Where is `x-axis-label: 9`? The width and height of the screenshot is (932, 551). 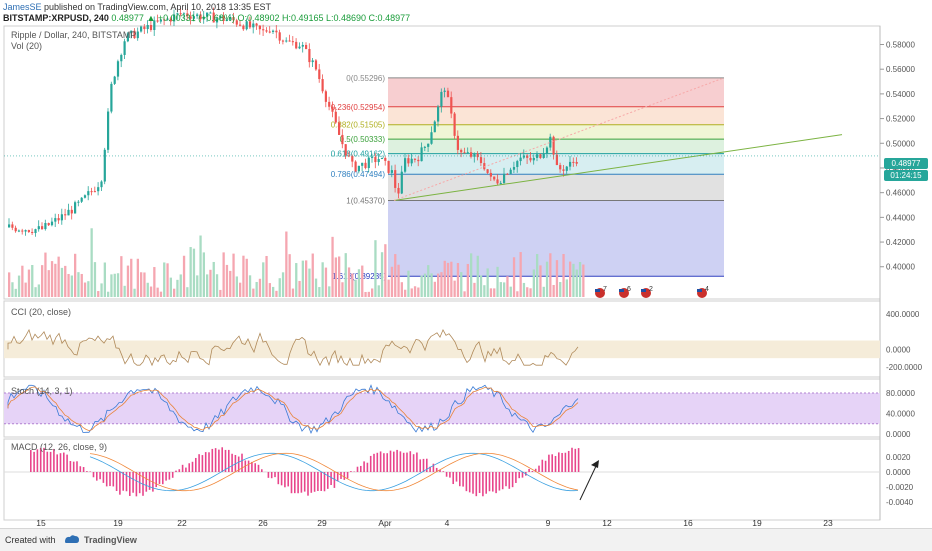
x-axis-label: 9 is located at coordinates (548, 523).